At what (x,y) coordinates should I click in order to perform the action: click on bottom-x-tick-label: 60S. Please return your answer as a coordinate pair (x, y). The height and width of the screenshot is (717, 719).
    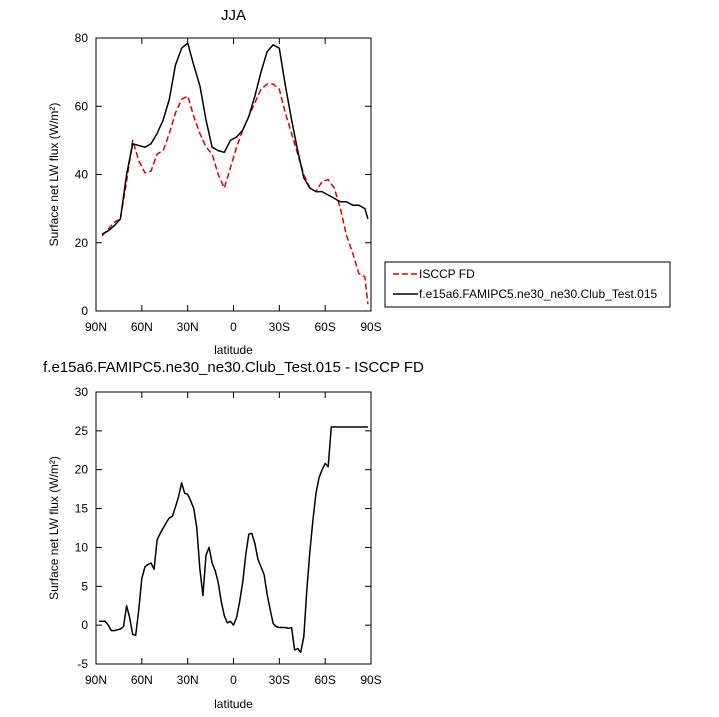
    Looking at the image, I should click on (324, 680).